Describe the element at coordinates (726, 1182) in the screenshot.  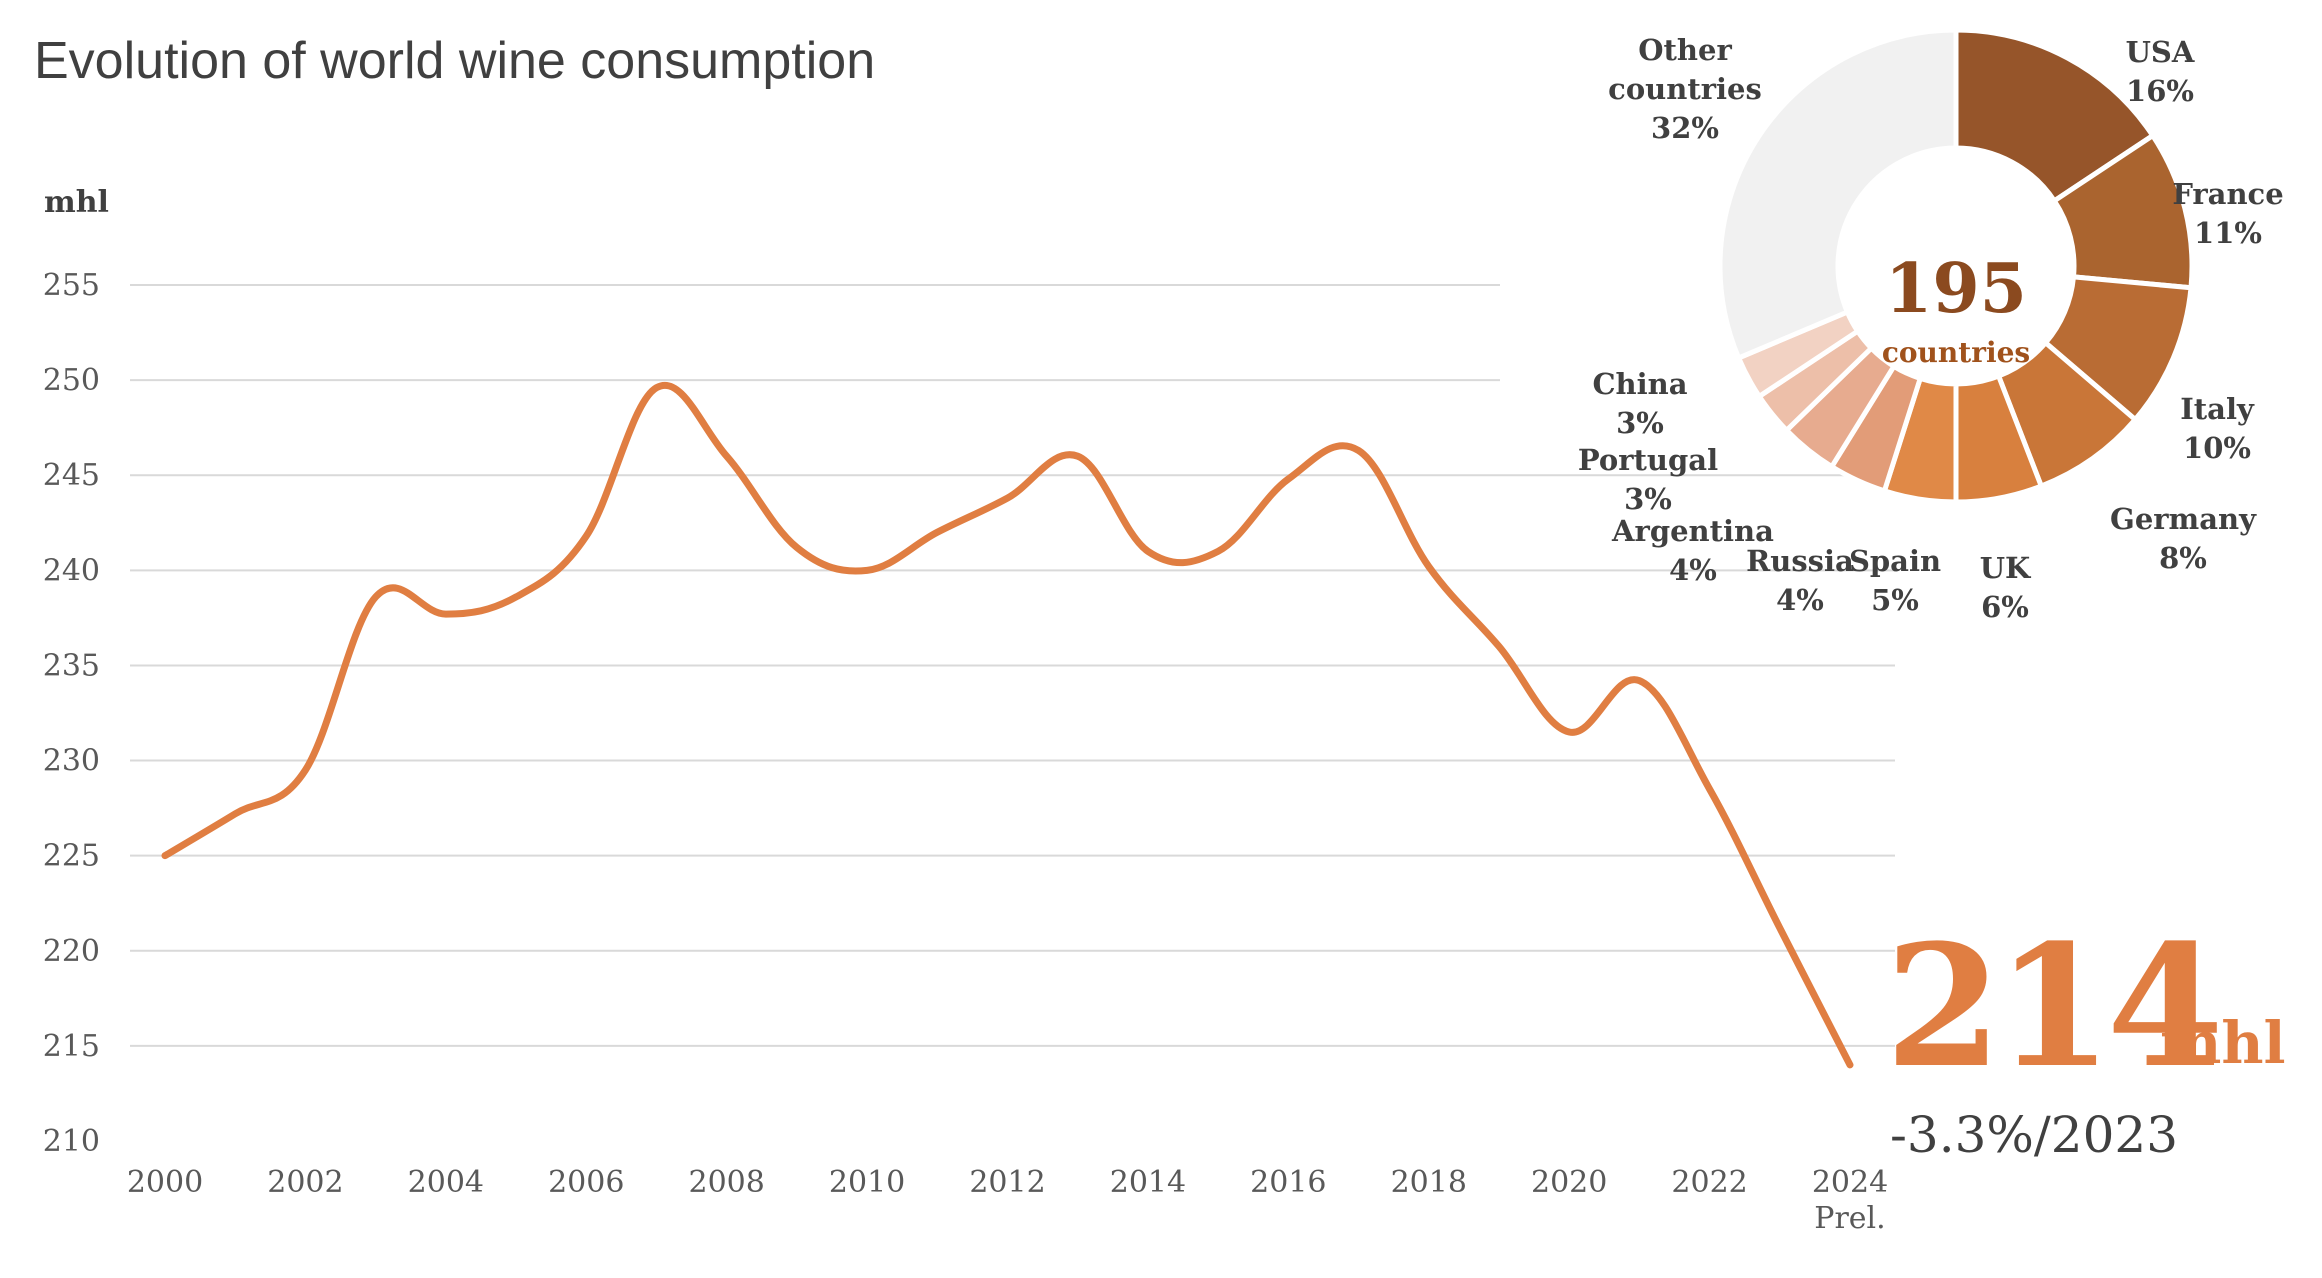
I see `x-tick-2008: 2008` at that location.